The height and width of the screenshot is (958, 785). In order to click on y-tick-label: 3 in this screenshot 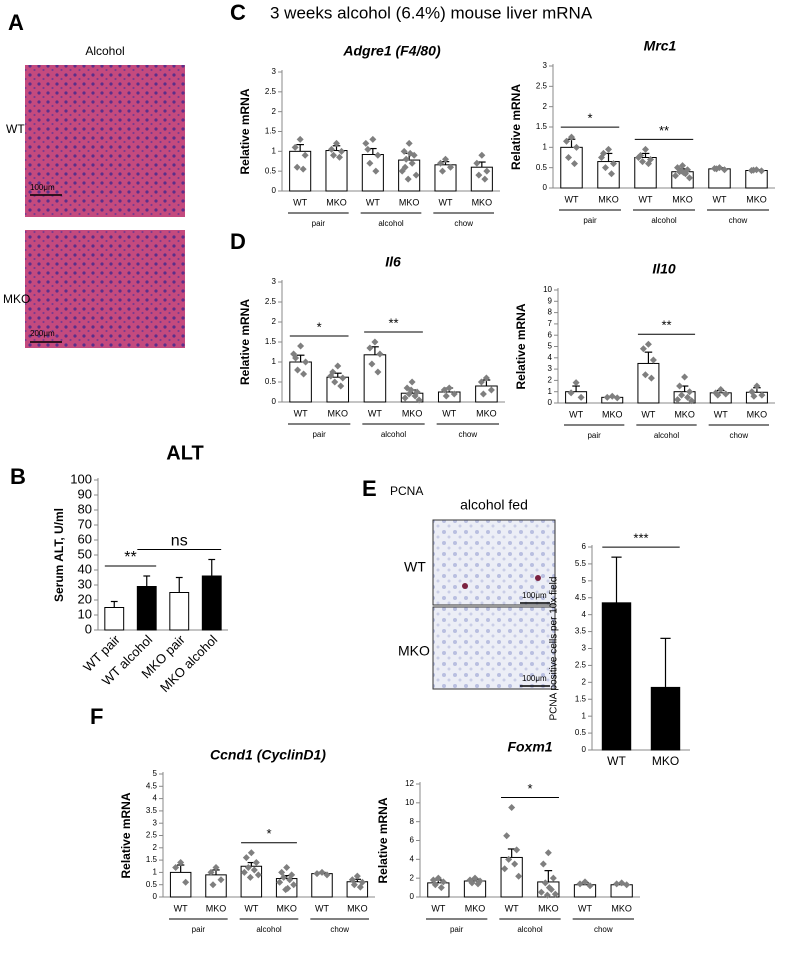, I will do `click(584, 648)`.